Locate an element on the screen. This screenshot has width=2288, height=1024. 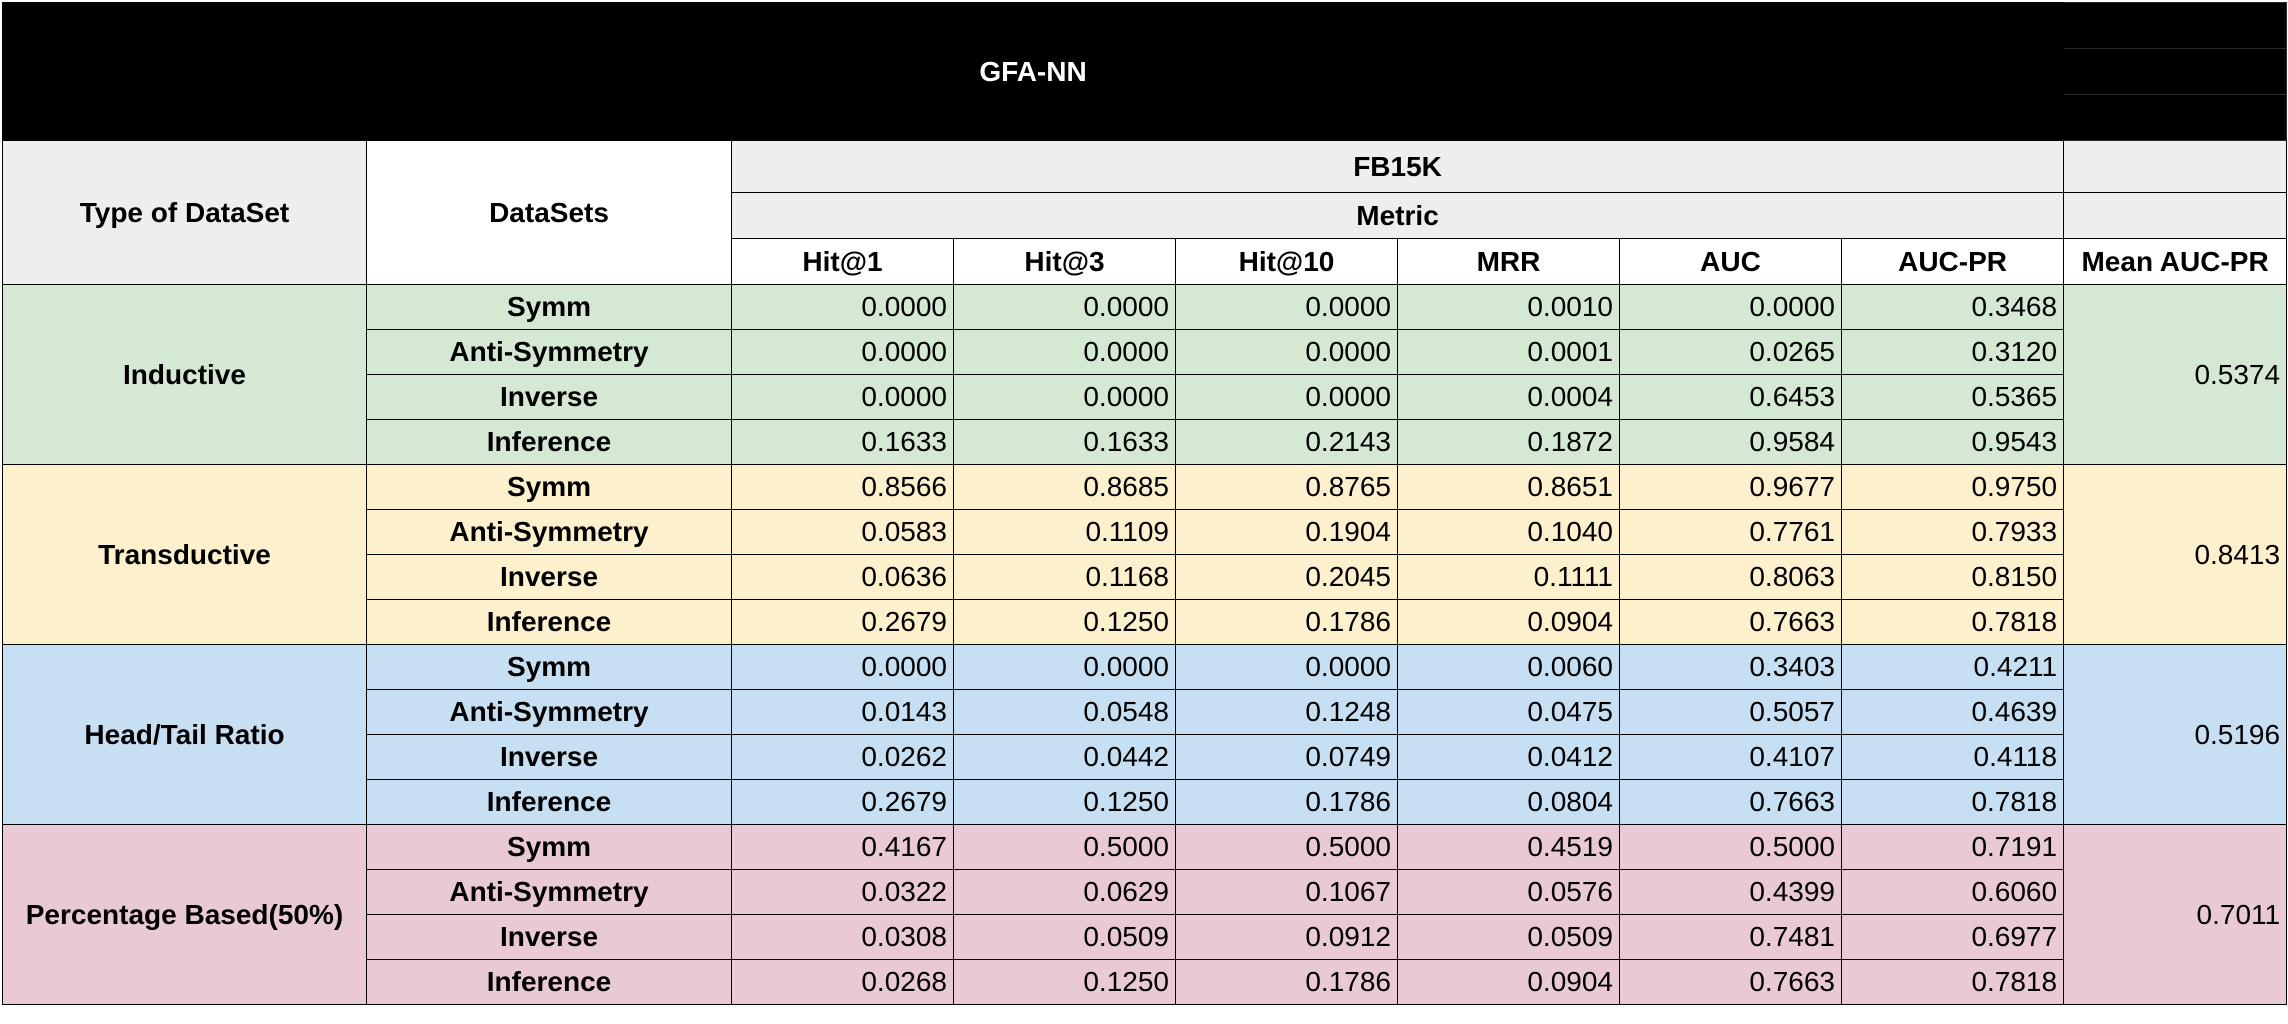
metric-value-cell: 0.1248 is located at coordinates (1286, 712).